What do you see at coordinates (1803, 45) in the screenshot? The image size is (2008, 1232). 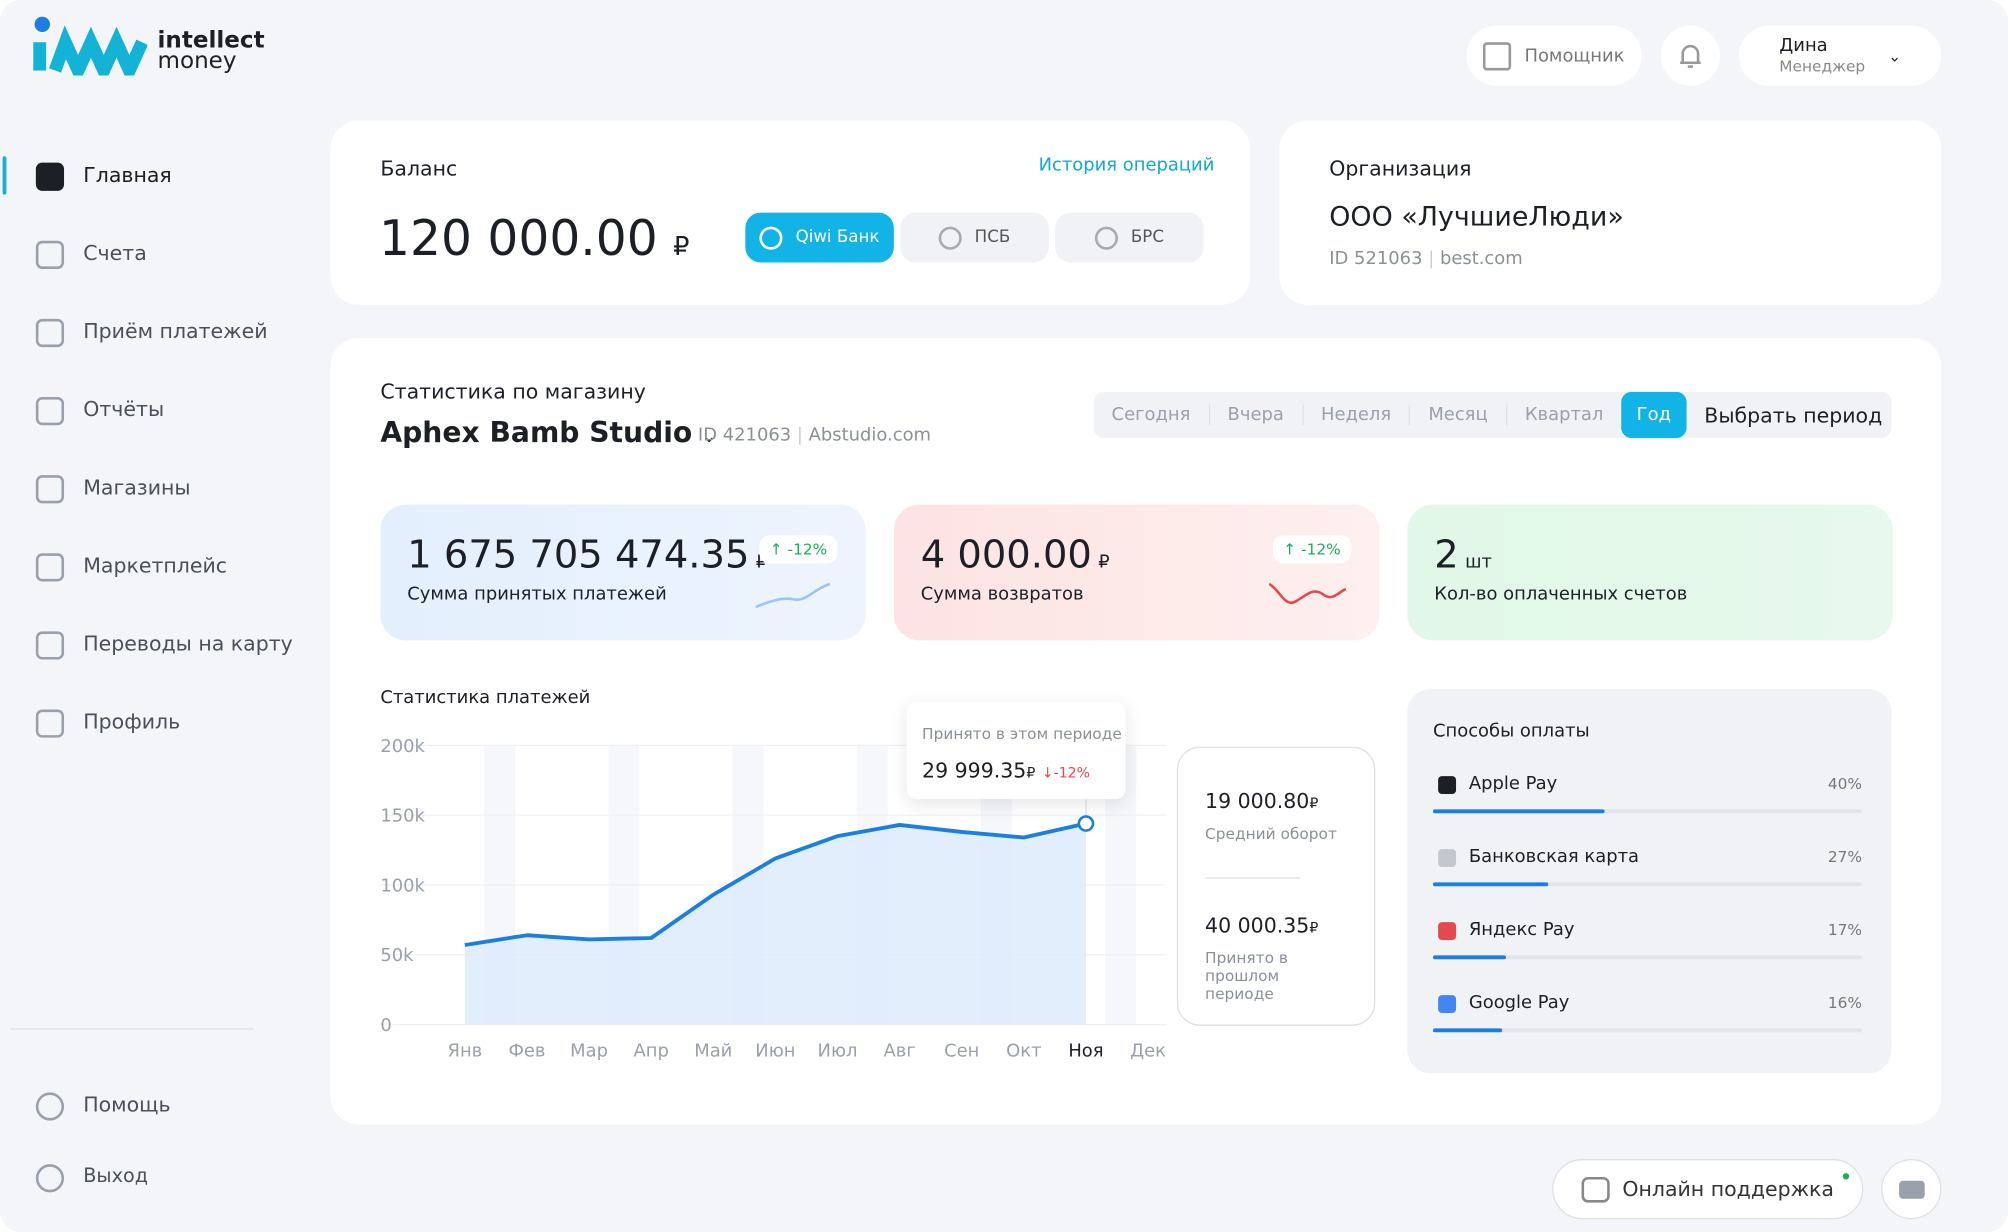 I see `user-name: Дина` at bounding box center [1803, 45].